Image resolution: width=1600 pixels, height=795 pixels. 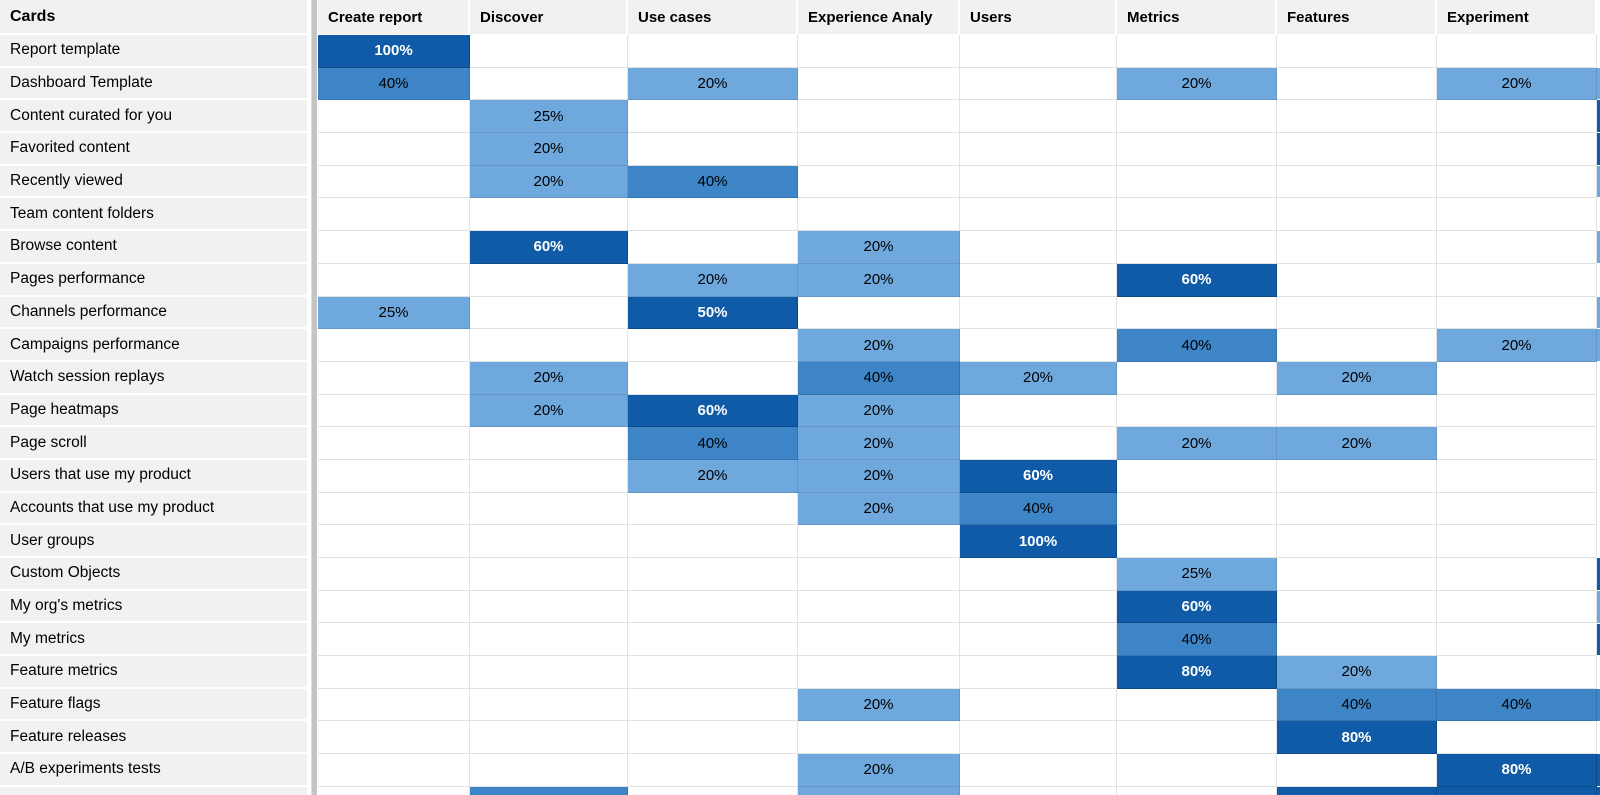 What do you see at coordinates (153, 574) in the screenshot?
I see `row-label: Custom Objects` at bounding box center [153, 574].